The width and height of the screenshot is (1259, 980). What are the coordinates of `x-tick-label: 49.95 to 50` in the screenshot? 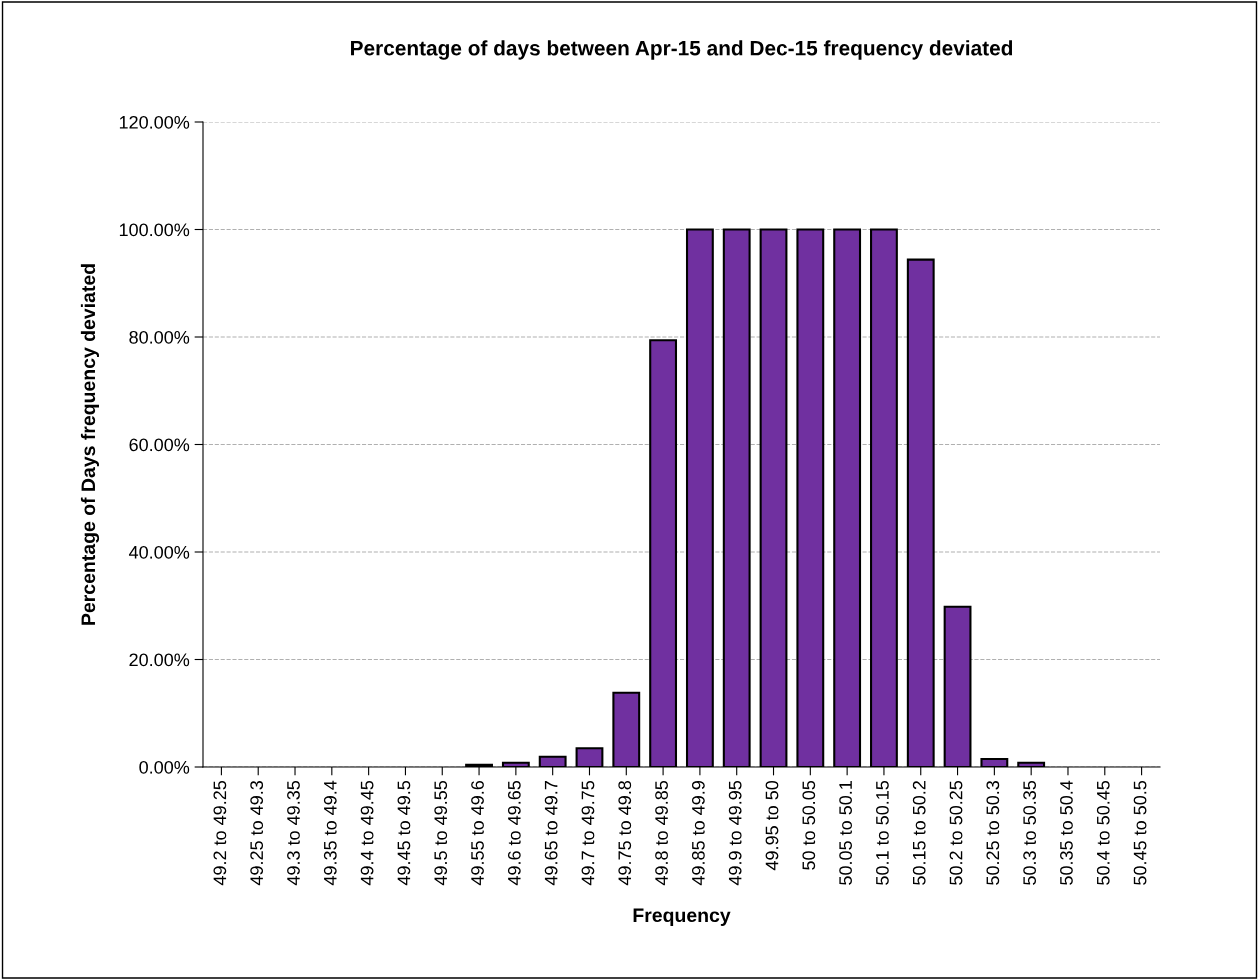 It's located at (772, 825).